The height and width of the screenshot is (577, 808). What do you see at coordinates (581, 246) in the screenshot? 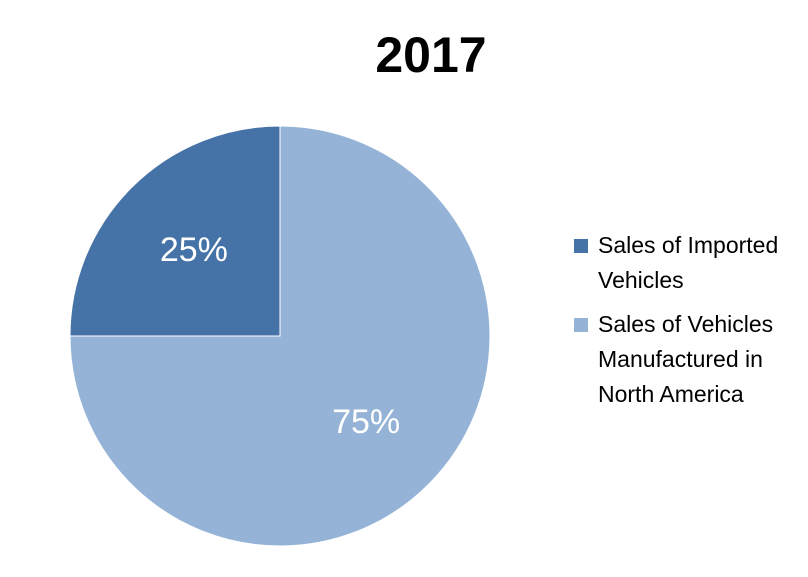
I see `legend-swatch-imported` at bounding box center [581, 246].